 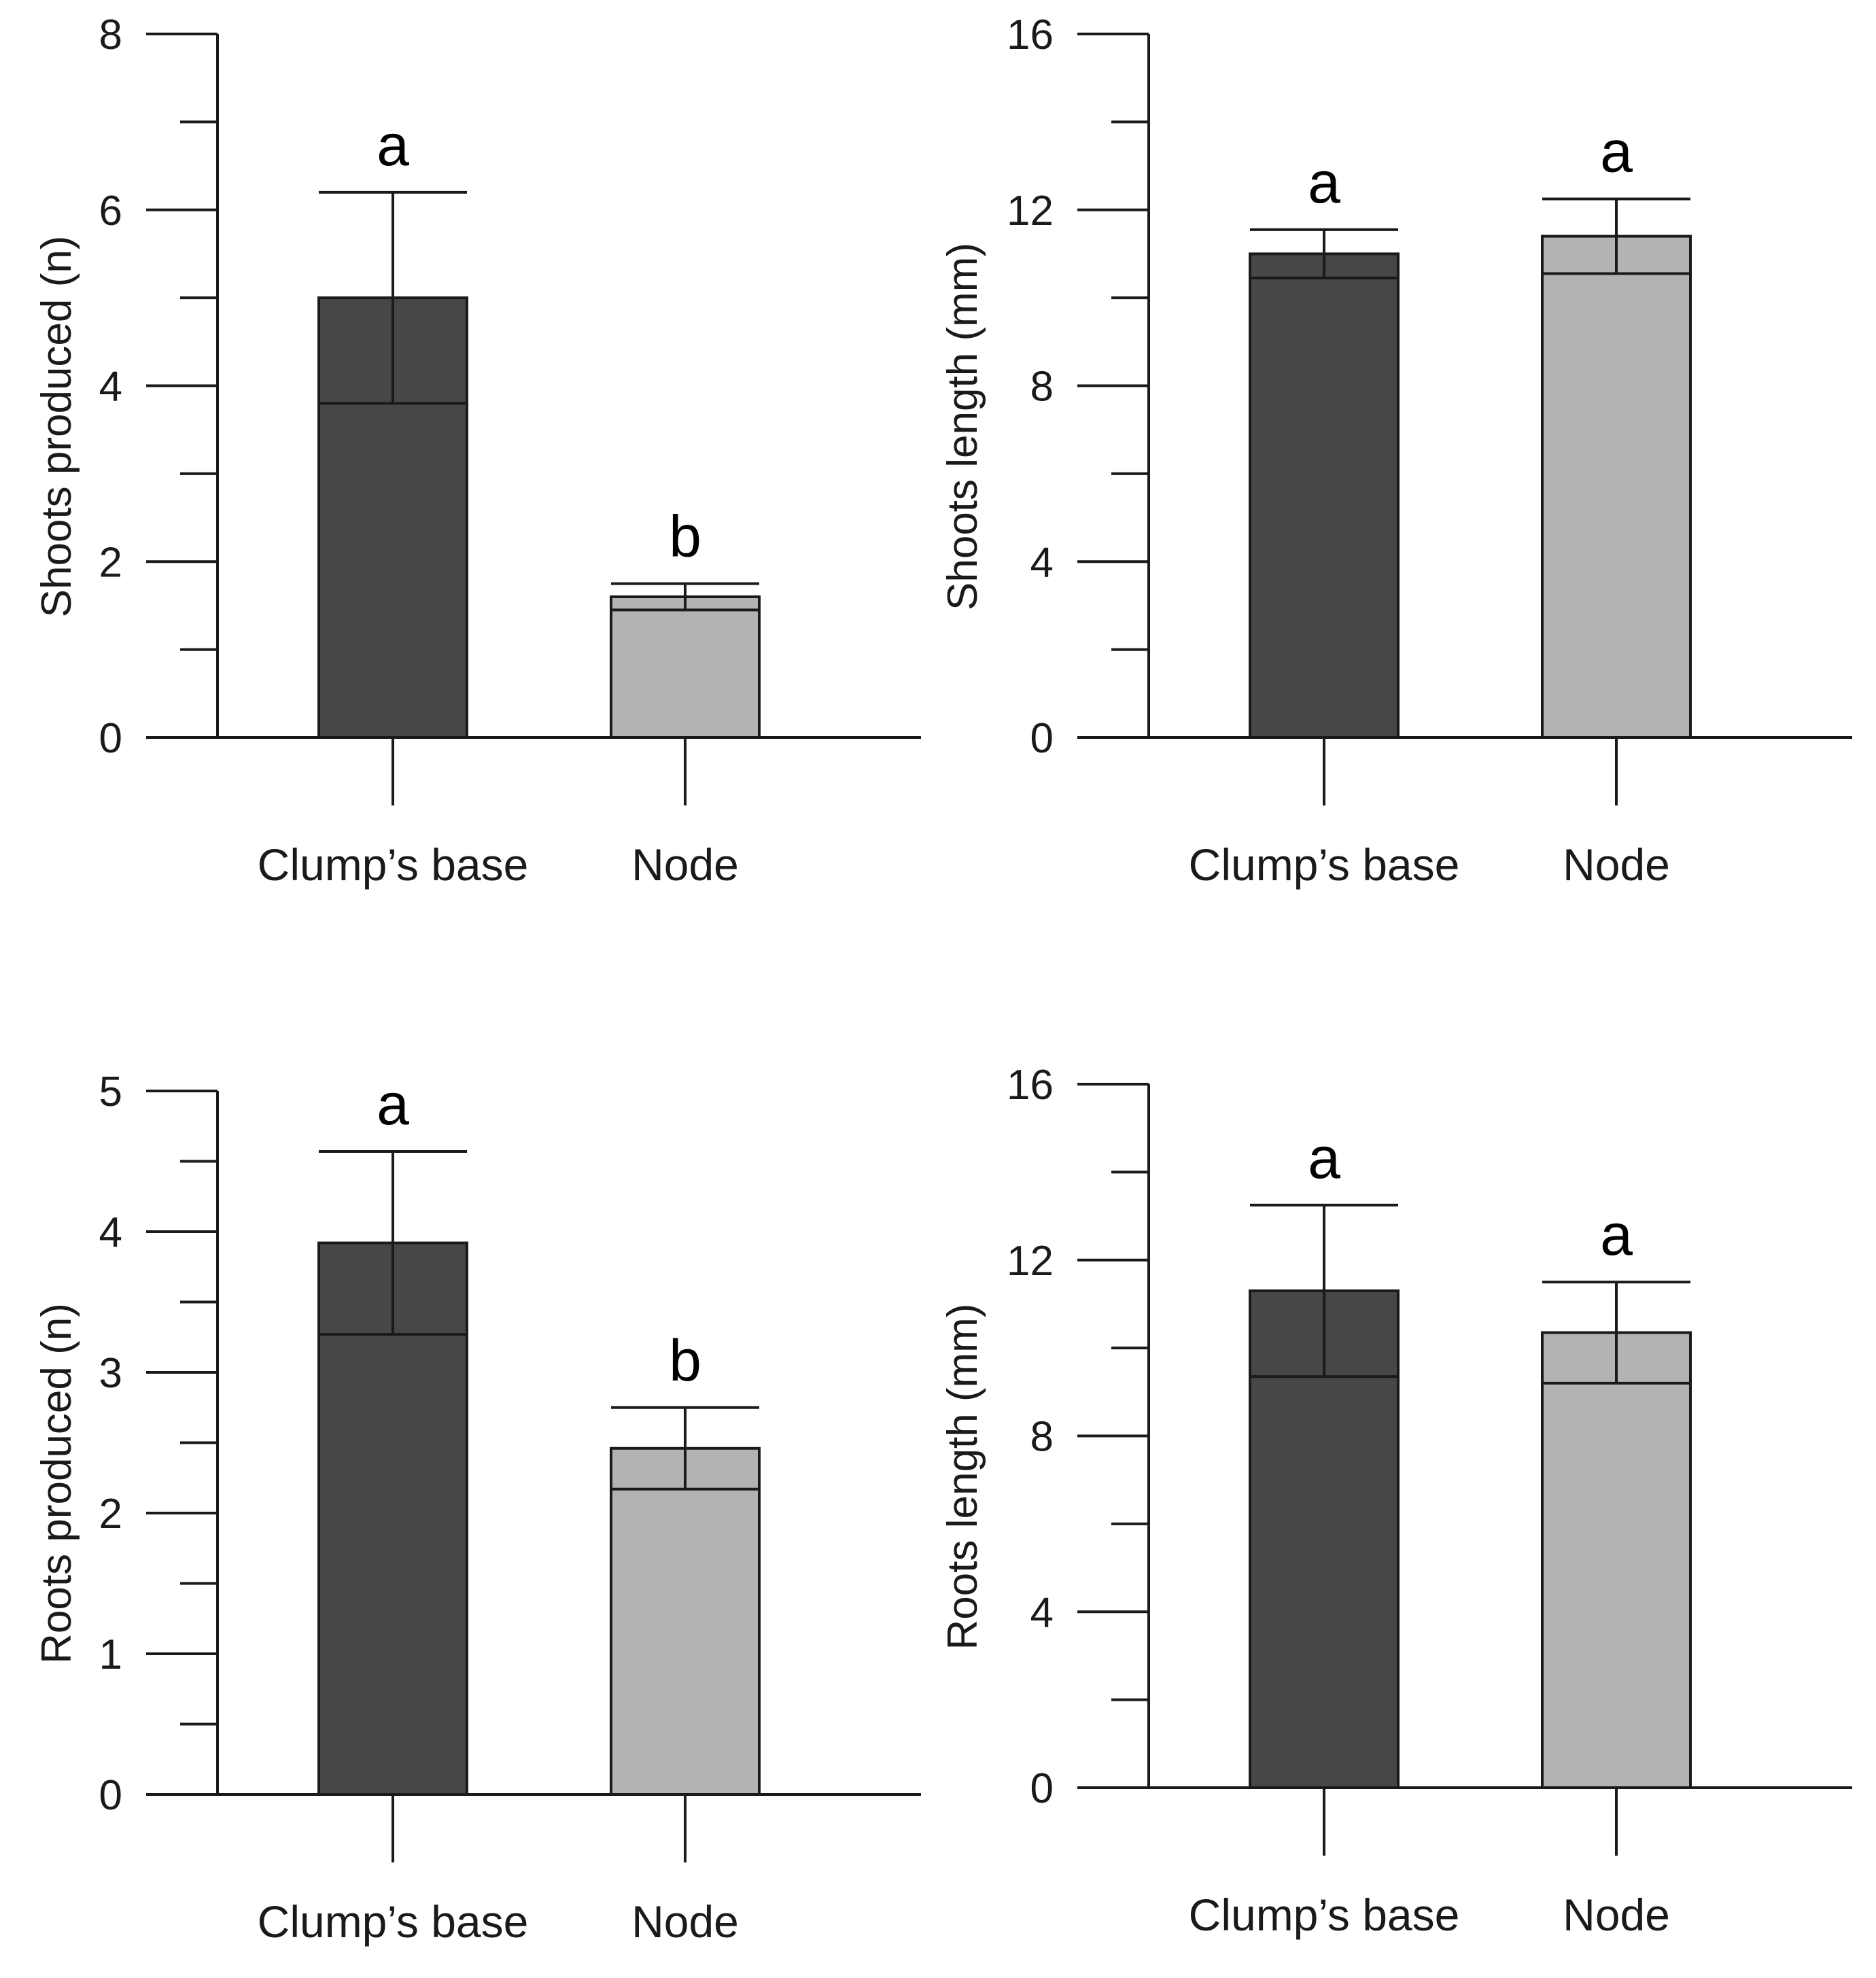 I want to click on y-axis-label: Shoots produced (n), so click(x=56, y=427).